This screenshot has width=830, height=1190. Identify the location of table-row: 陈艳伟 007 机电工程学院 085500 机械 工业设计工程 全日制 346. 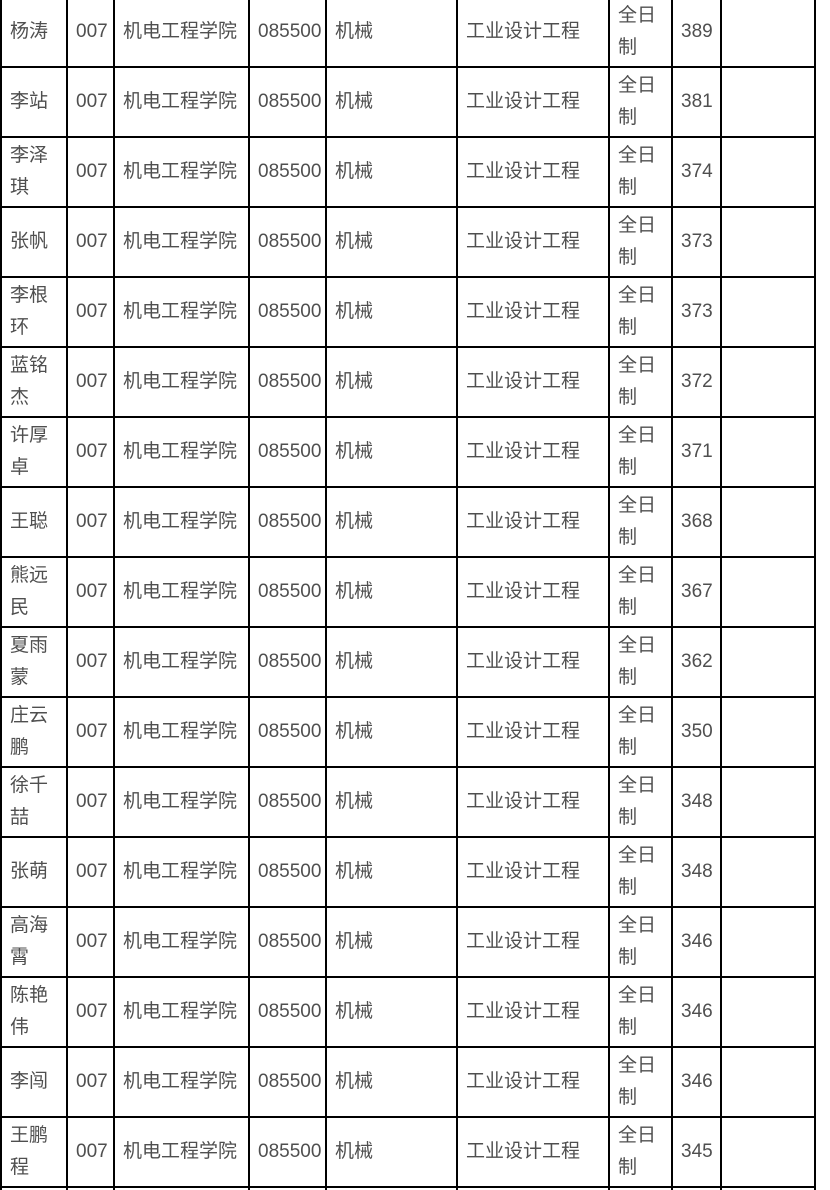
(408, 1012).